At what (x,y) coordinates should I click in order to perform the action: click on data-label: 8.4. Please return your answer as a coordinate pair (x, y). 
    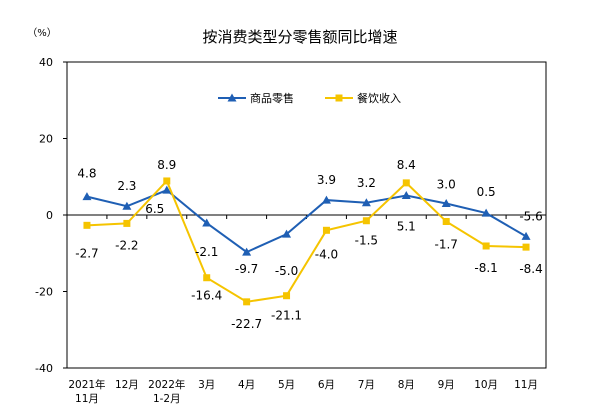
    Looking at the image, I should click on (406, 165).